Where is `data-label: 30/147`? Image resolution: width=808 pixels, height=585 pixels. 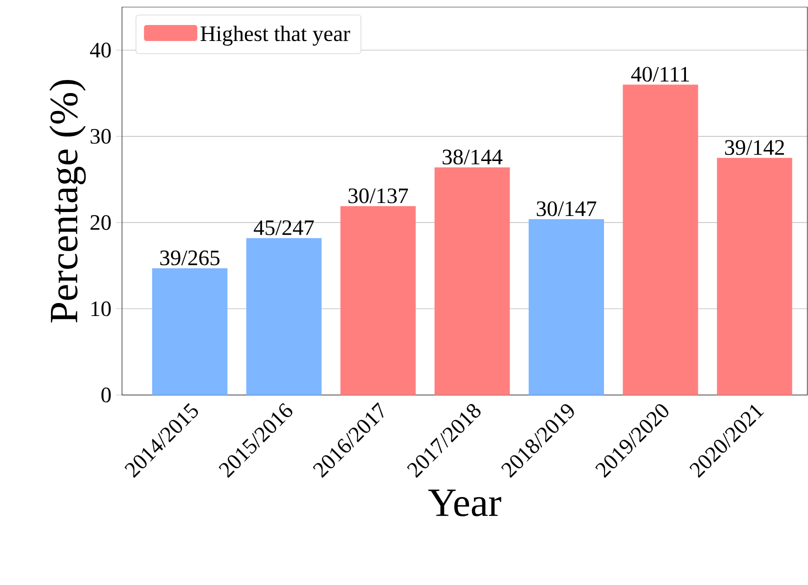
data-label: 30/147 is located at coordinates (566, 208).